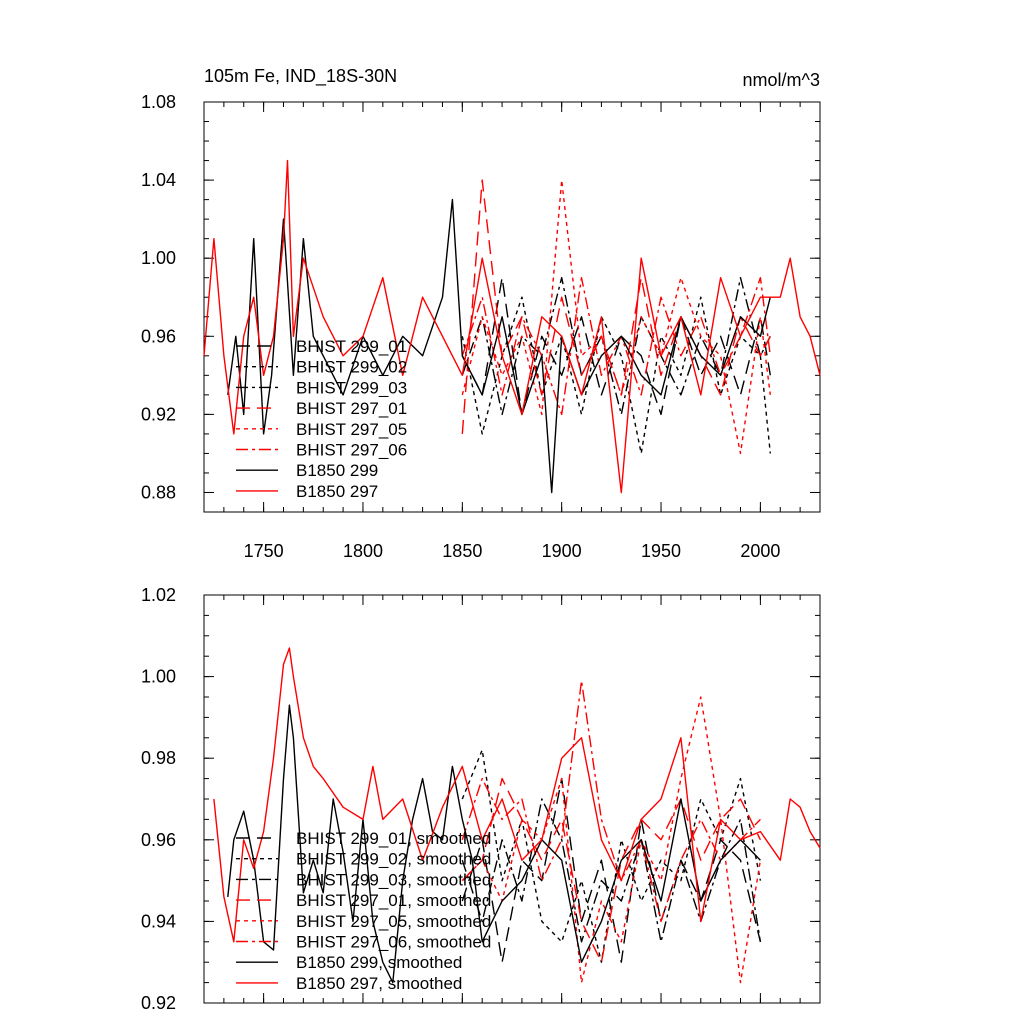 The height and width of the screenshot is (1024, 1024). What do you see at coordinates (351, 408) in the screenshot?
I see `legend-label: BHIST 297_01` at bounding box center [351, 408].